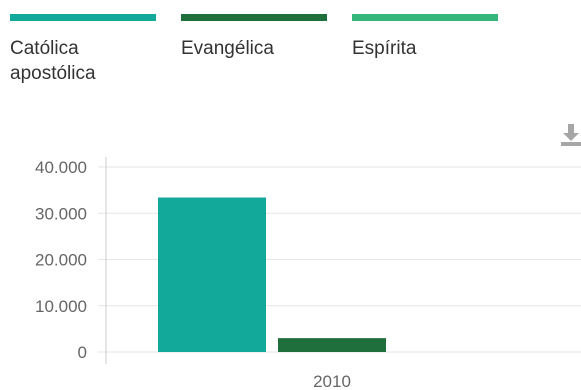 The width and height of the screenshot is (581, 390). I want to click on legend-swatch-espirita, so click(425, 17).